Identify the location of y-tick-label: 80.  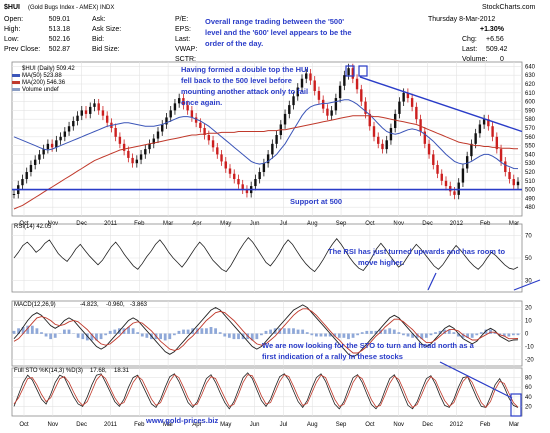
(528, 379).